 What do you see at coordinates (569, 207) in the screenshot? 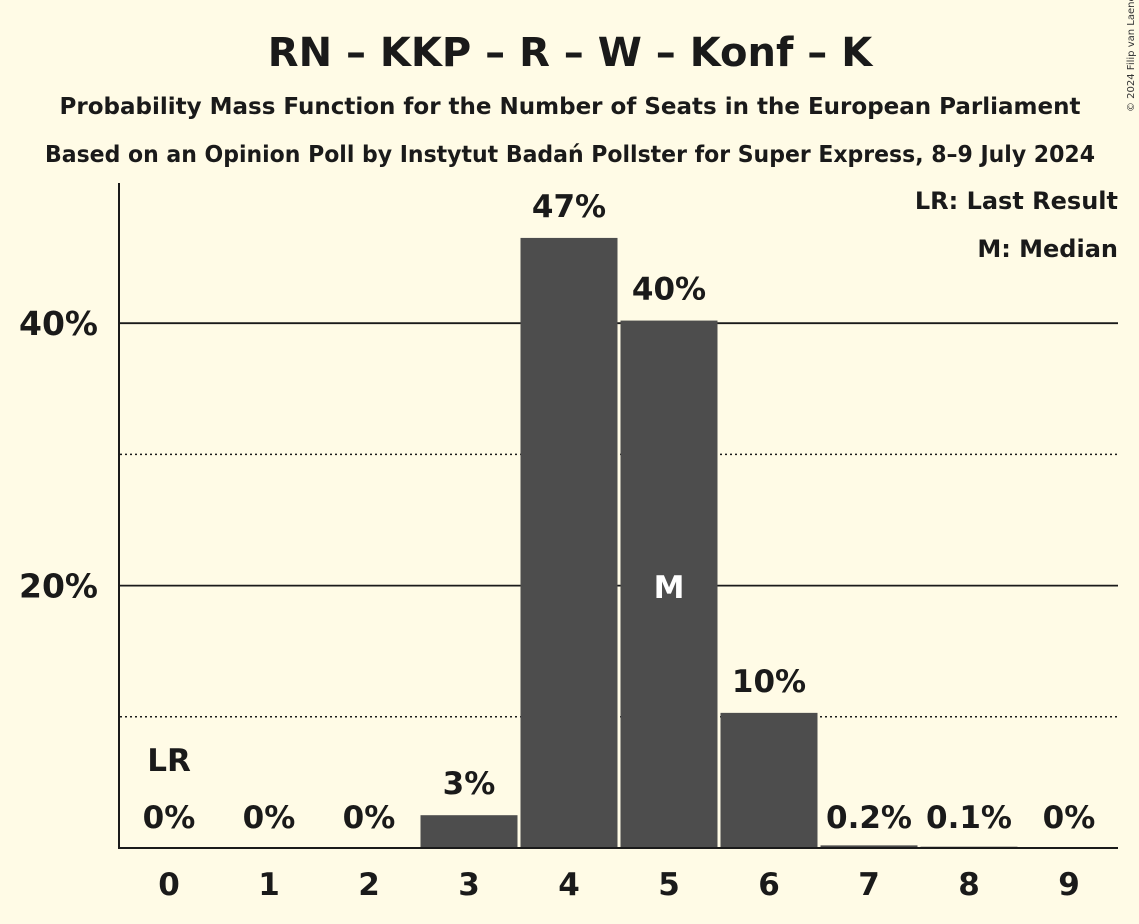
I see `data-label: 47%` at bounding box center [569, 207].